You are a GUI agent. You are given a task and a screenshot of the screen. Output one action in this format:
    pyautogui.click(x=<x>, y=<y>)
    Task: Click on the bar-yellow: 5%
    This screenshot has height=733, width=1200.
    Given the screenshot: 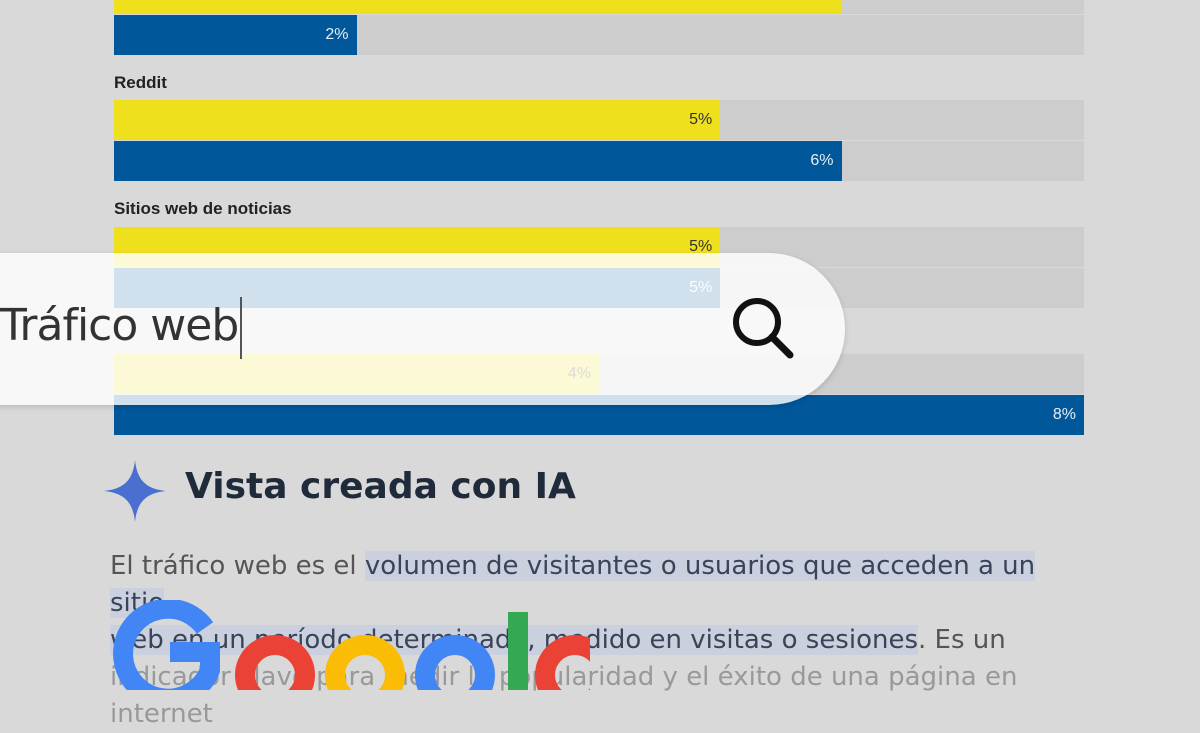 What is the action you would take?
    pyautogui.click(x=417, y=120)
    